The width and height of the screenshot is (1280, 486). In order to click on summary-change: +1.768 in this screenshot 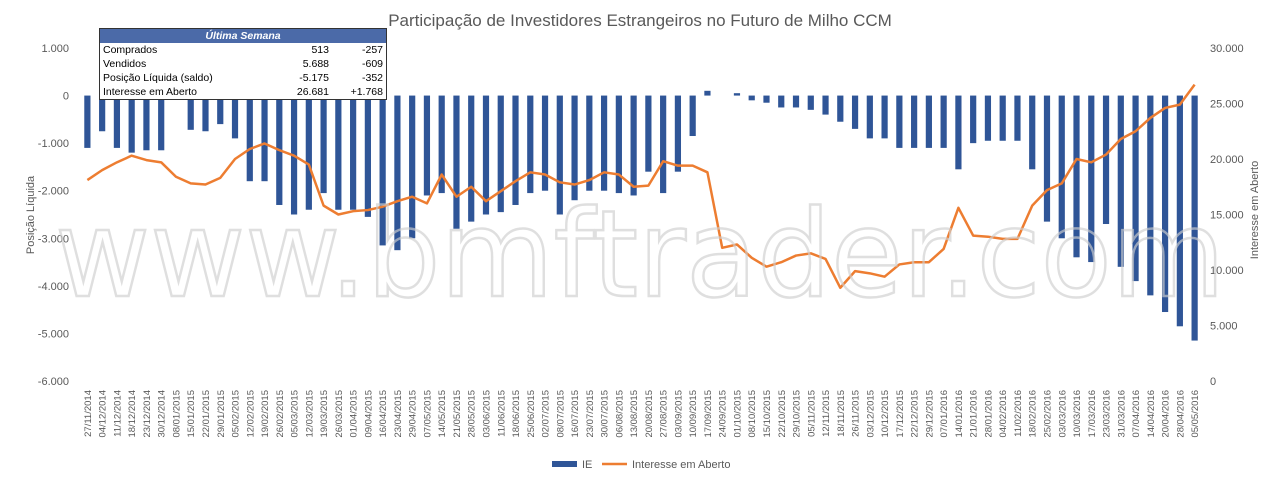, I will do `click(366, 92)`.